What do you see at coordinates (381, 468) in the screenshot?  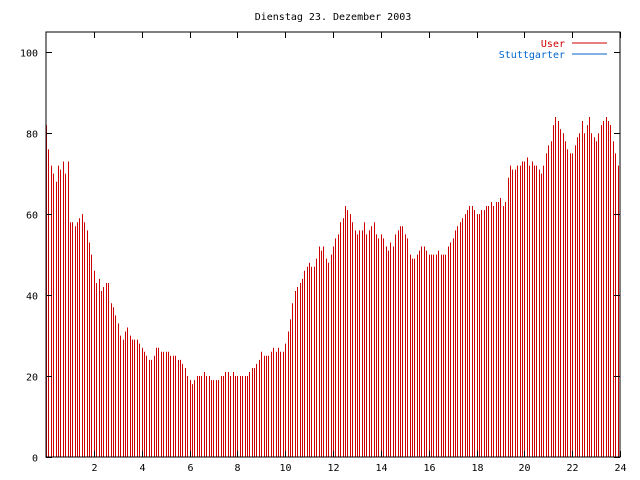 I see `x-tick-label-6: 14` at bounding box center [381, 468].